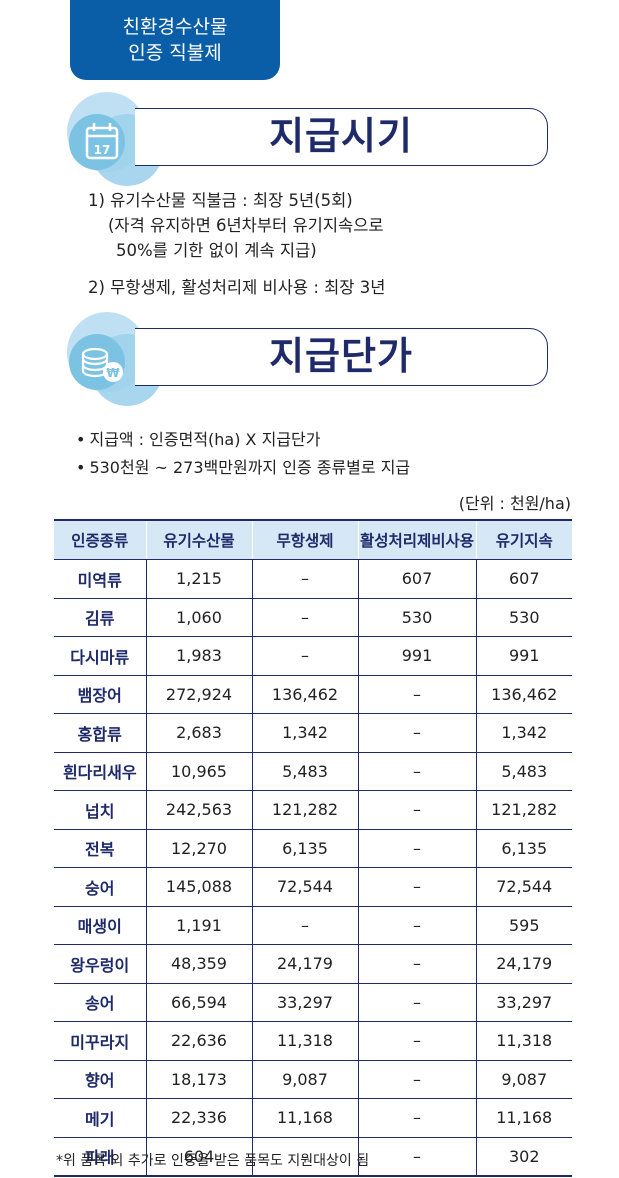  Describe the element at coordinates (198, 579) in the screenshot. I see `value-cell: 1,215` at that location.